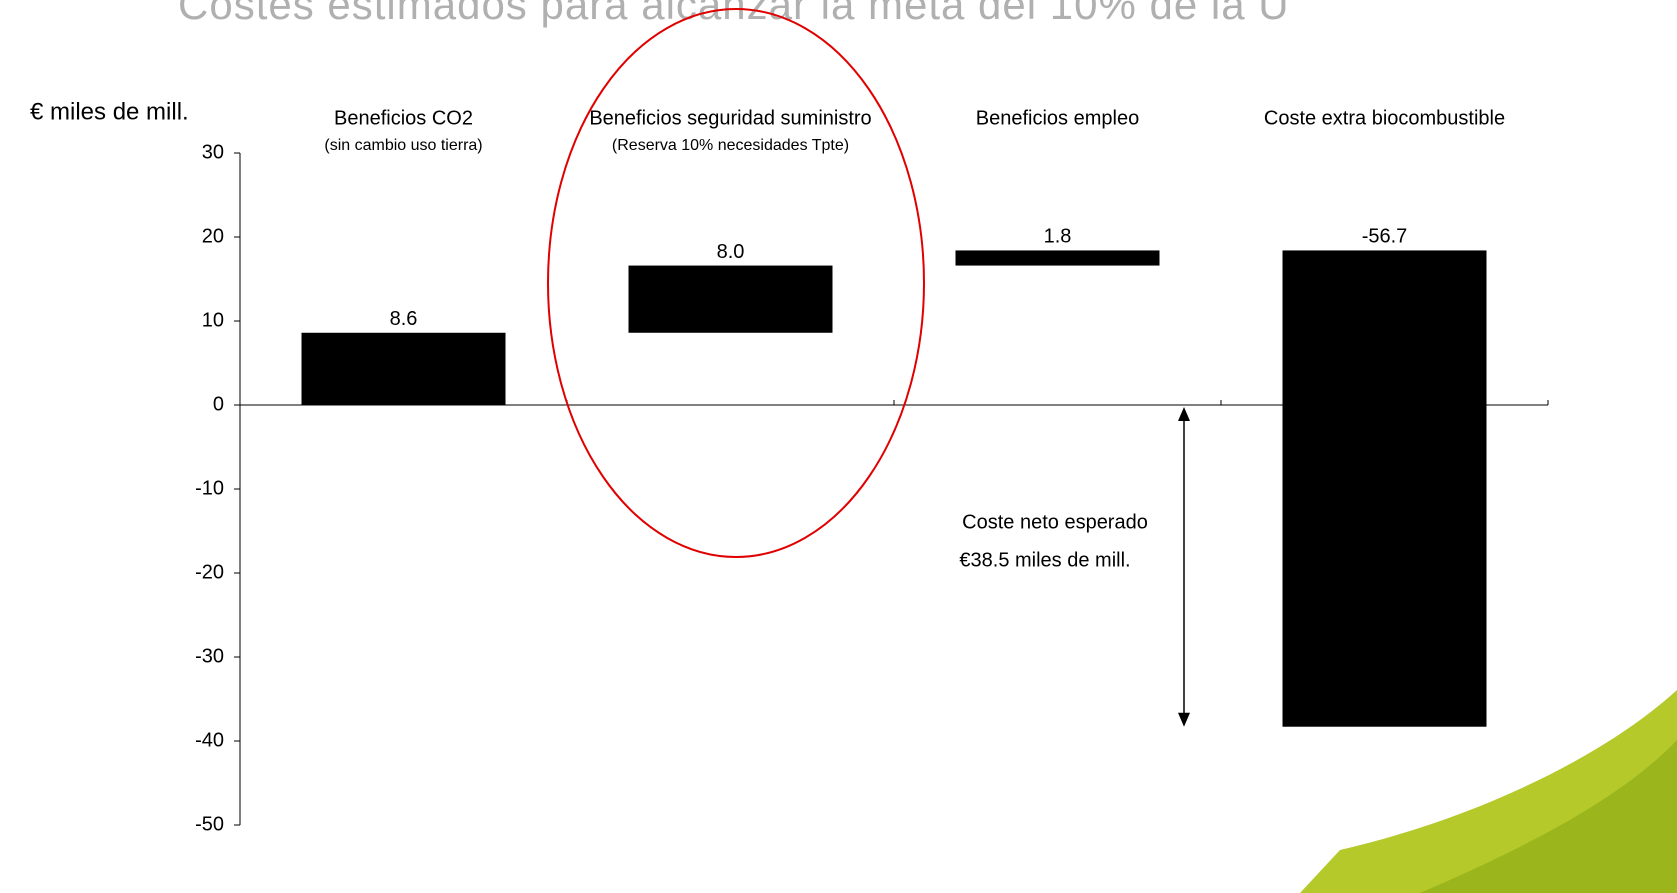 The height and width of the screenshot is (893, 1677). Describe the element at coordinates (209, 824) in the screenshot. I see `y-tick-label: -50` at that location.